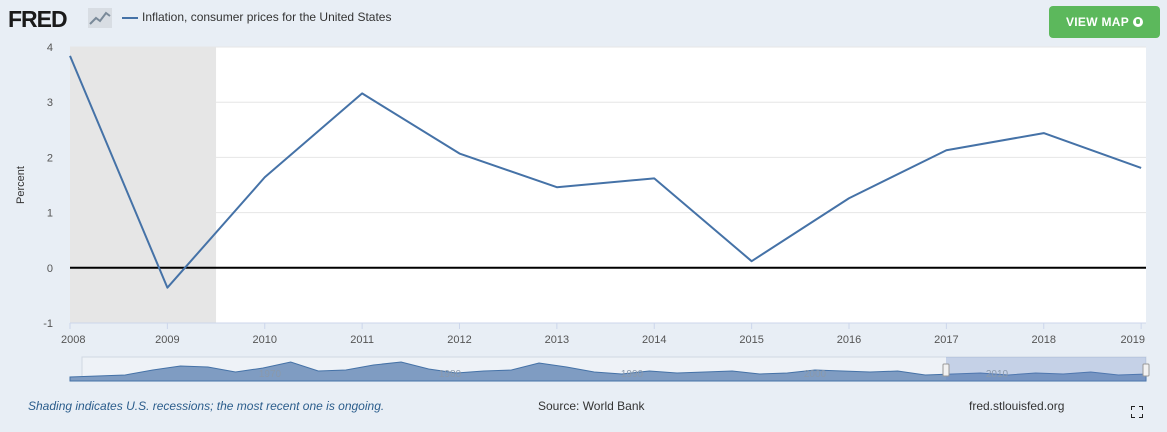  What do you see at coordinates (1097, 22) in the screenshot?
I see `view-map-label: VIEW MAP` at bounding box center [1097, 22].